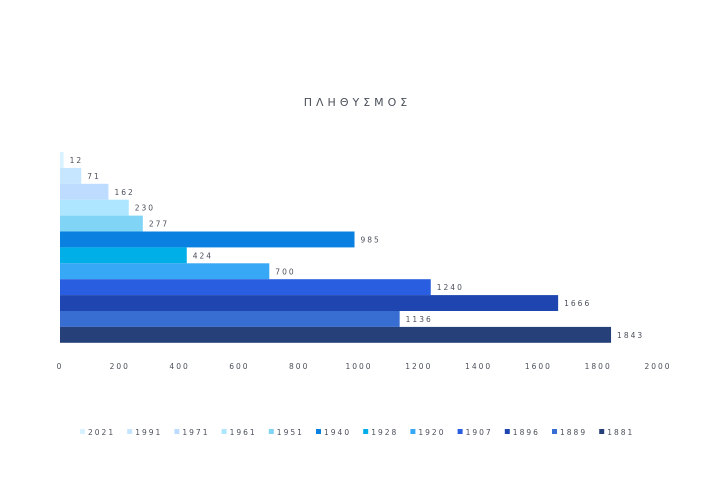  I want to click on x-axis: 0 200 400 600 800 1000 1200 1400 1600 1800 2000, so click(364, 366).